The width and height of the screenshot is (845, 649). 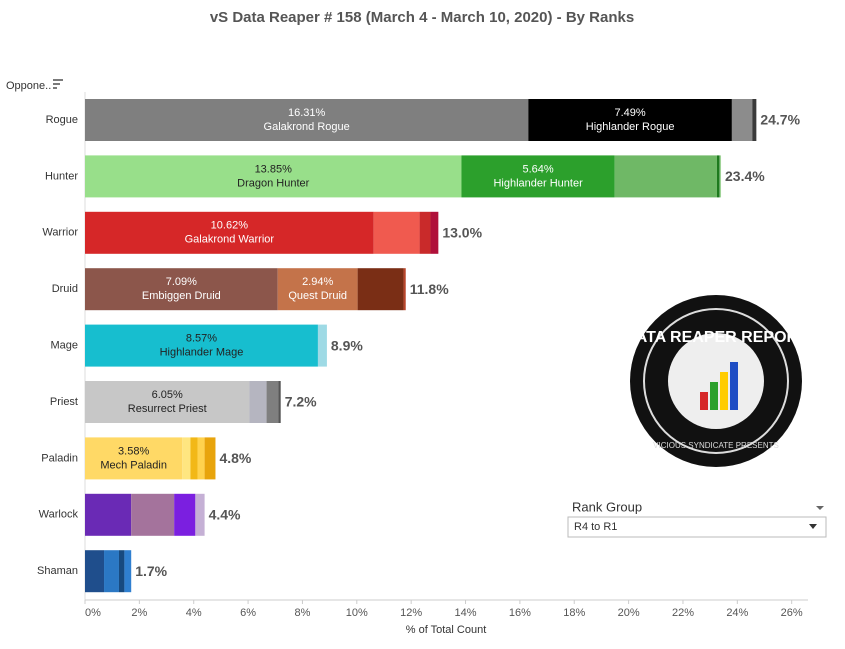 What do you see at coordinates (446, 630) in the screenshot?
I see `x-axis-title: % of Total Count` at bounding box center [446, 630].